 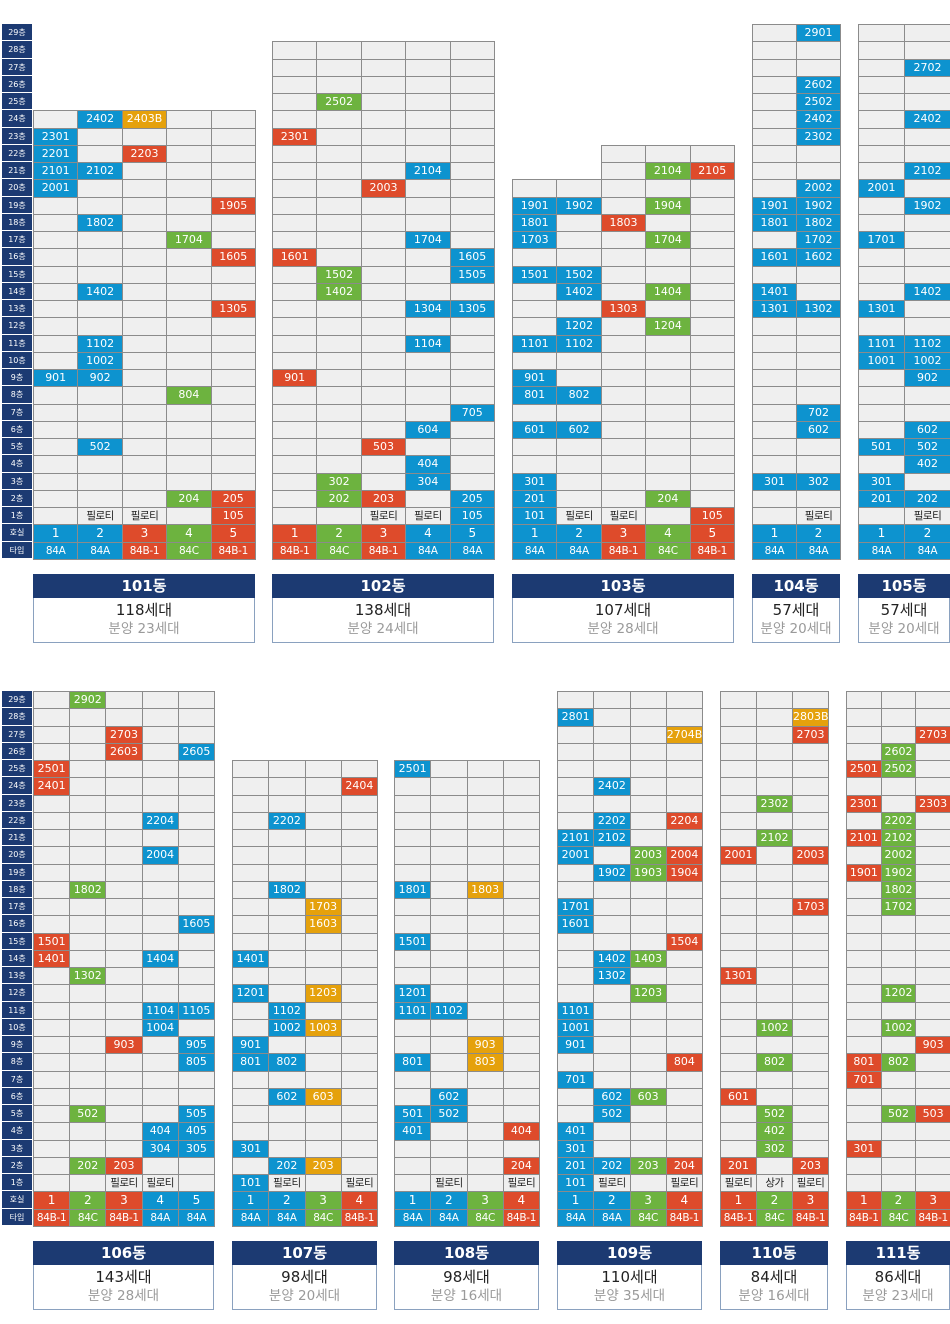 What do you see at coordinates (472, 257) in the screenshot?
I see `unit-1605: 1605` at bounding box center [472, 257].